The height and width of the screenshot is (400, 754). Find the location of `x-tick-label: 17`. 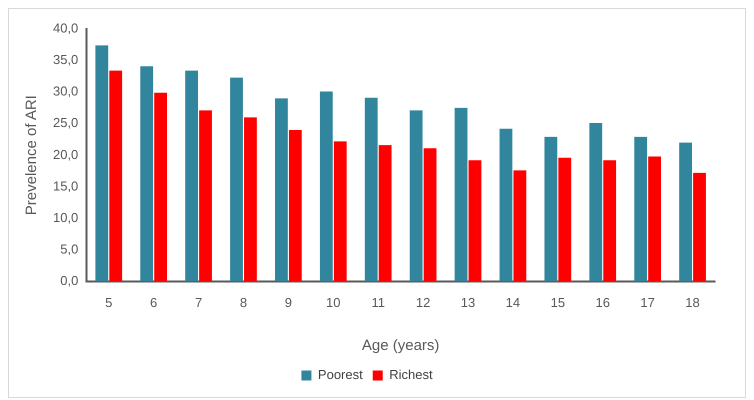

x-tick-label: 17 is located at coordinates (647, 302).